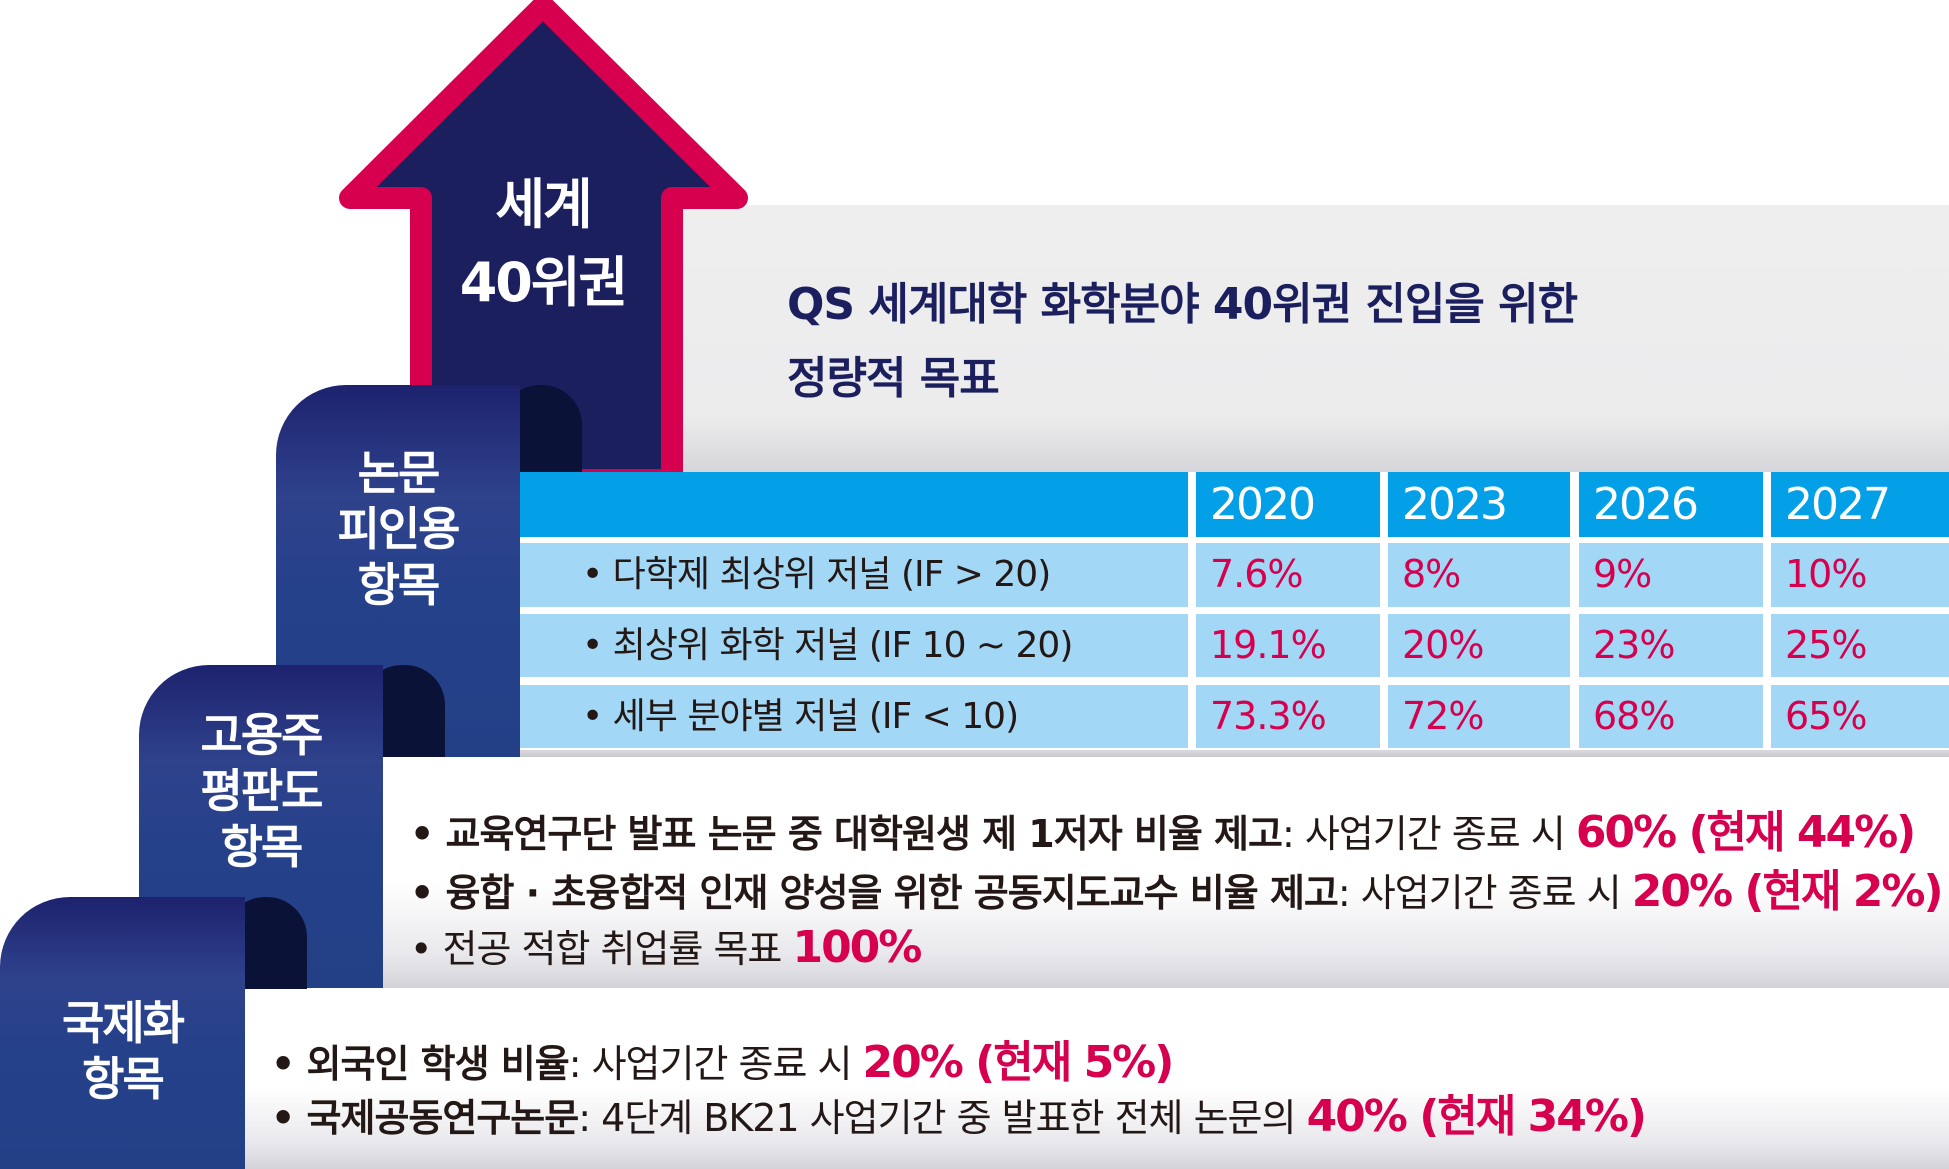 This screenshot has width=1949, height=1169. Describe the element at coordinates (1479, 645) in the screenshot. I see `table-cell: 20%` at that location.